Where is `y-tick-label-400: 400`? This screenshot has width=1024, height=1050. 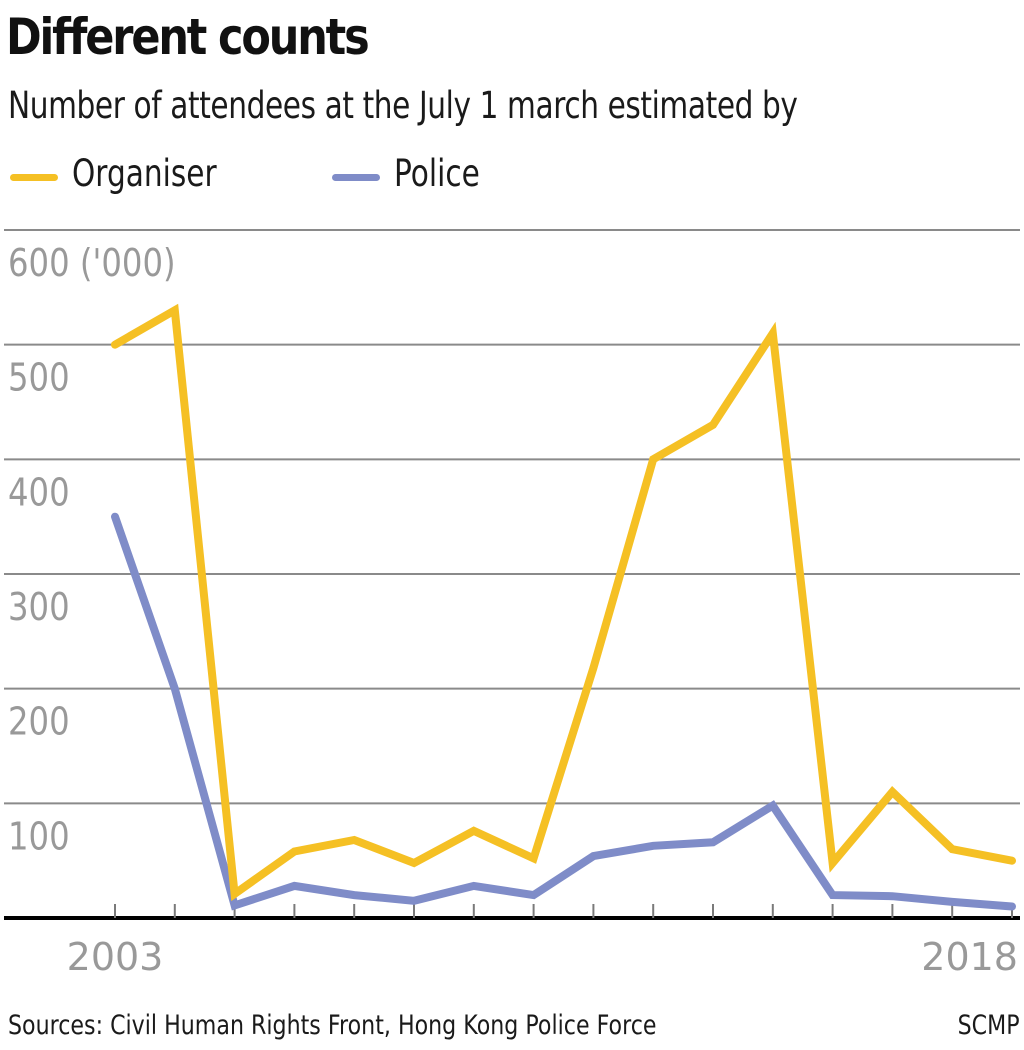 y-tick-label-400: 400 is located at coordinates (39, 493).